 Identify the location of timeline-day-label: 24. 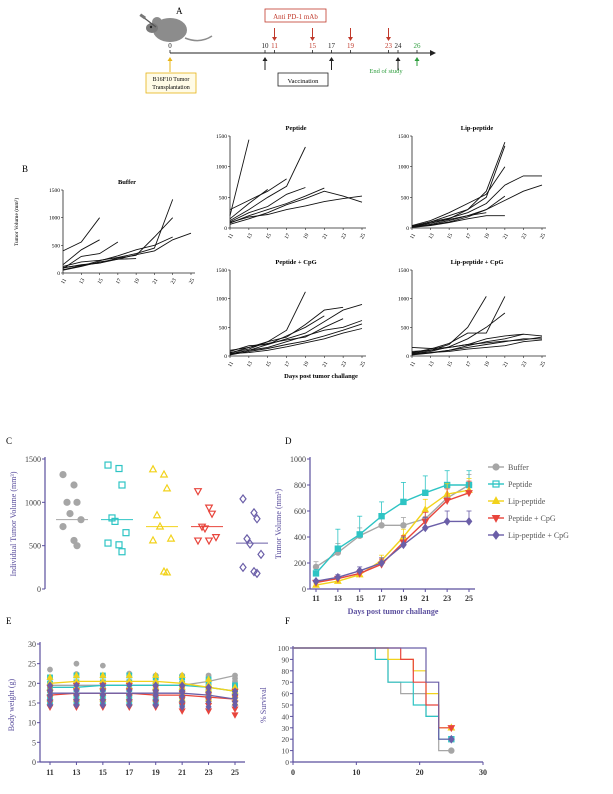
(399, 46).